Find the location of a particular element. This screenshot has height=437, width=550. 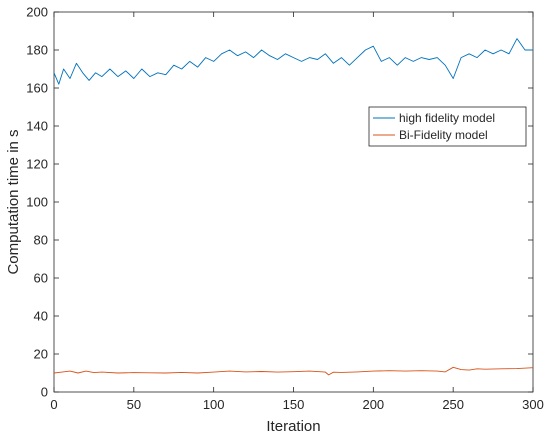

x-tick-label: 0 is located at coordinates (53, 404).